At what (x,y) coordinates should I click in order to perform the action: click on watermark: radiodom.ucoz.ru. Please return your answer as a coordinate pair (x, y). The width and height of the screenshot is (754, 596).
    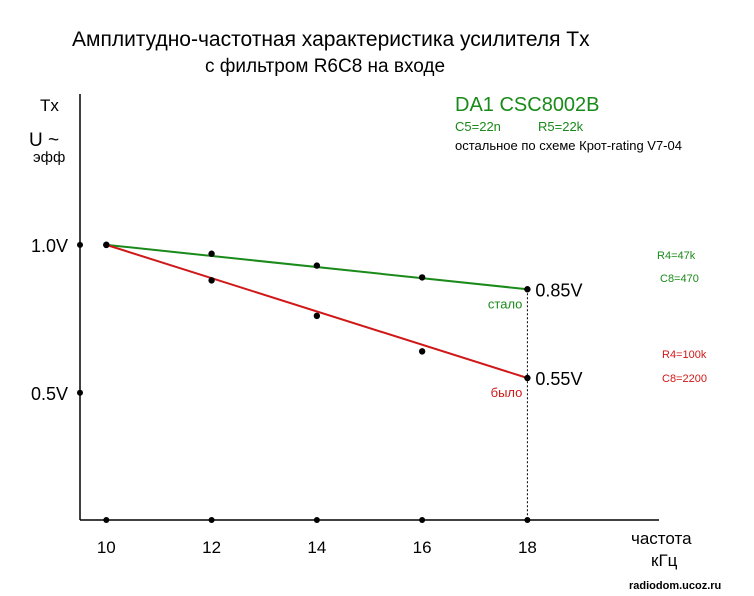
    Looking at the image, I should click on (675, 586).